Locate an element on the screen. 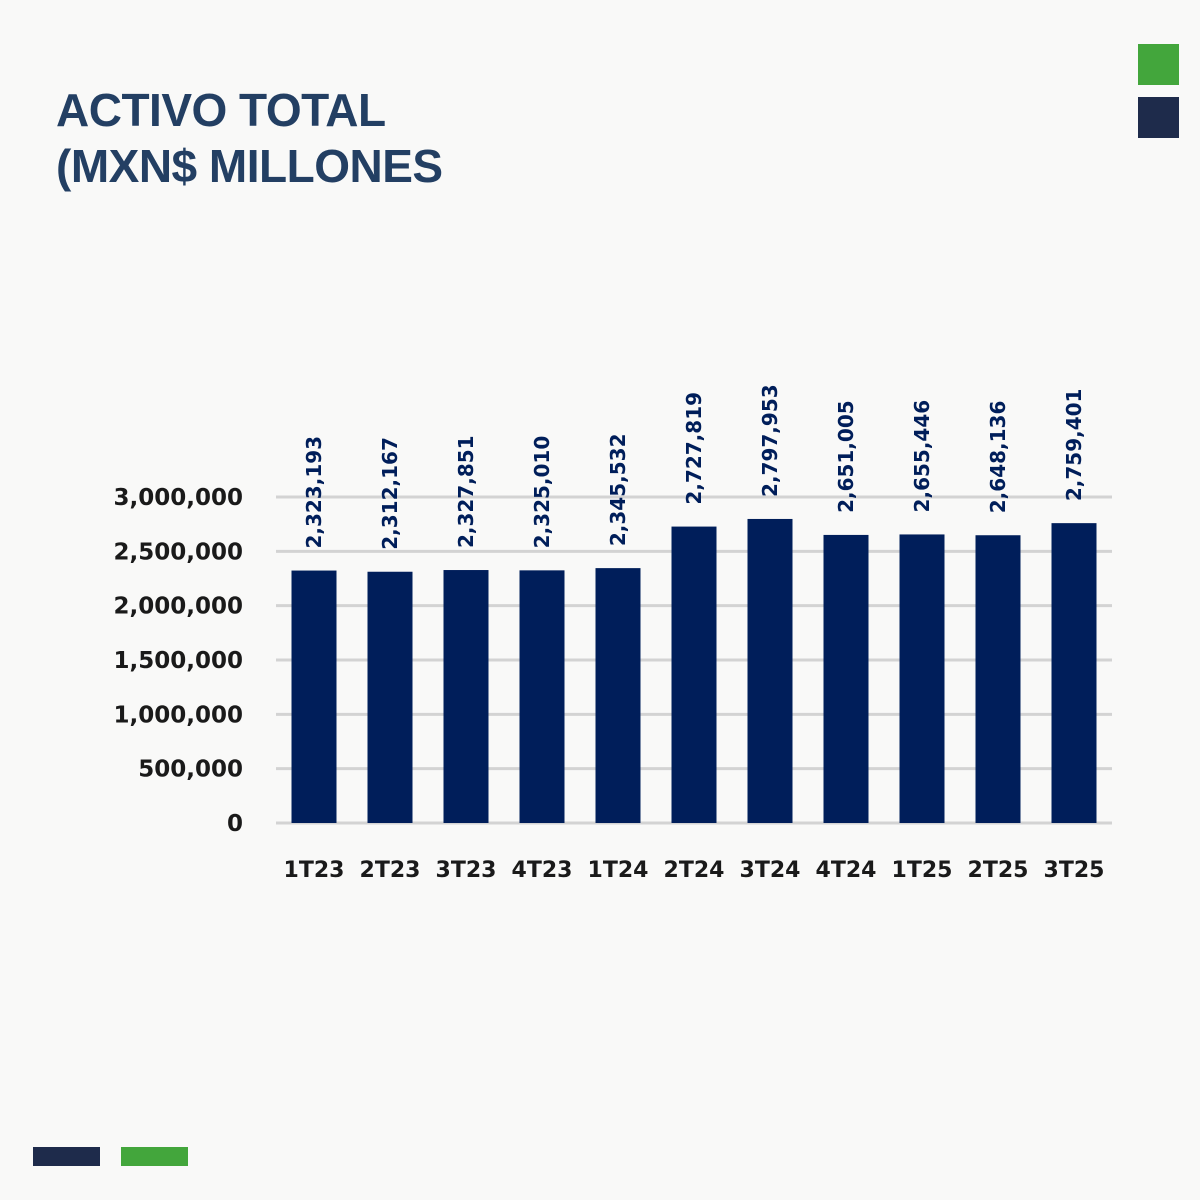  x-tick-label: 3T23 is located at coordinates (466, 870).